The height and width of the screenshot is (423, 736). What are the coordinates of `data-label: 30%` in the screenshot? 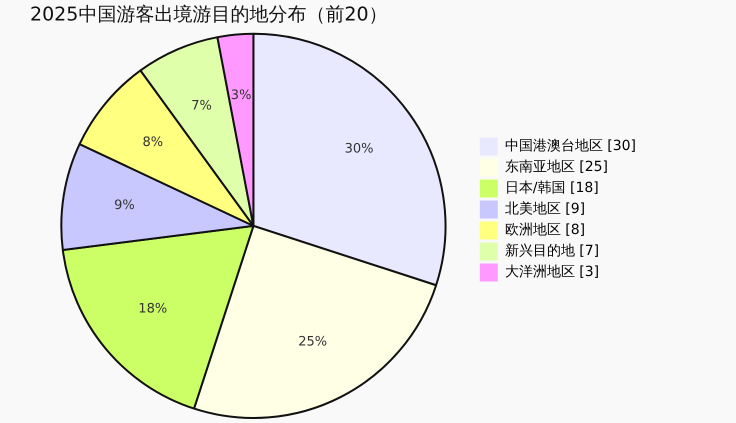 It's located at (359, 148).